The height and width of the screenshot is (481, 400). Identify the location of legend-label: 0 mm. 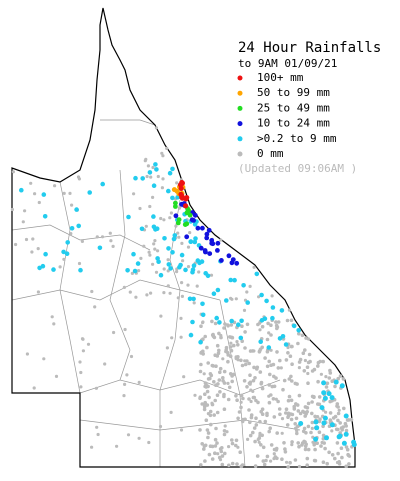
(270, 153).